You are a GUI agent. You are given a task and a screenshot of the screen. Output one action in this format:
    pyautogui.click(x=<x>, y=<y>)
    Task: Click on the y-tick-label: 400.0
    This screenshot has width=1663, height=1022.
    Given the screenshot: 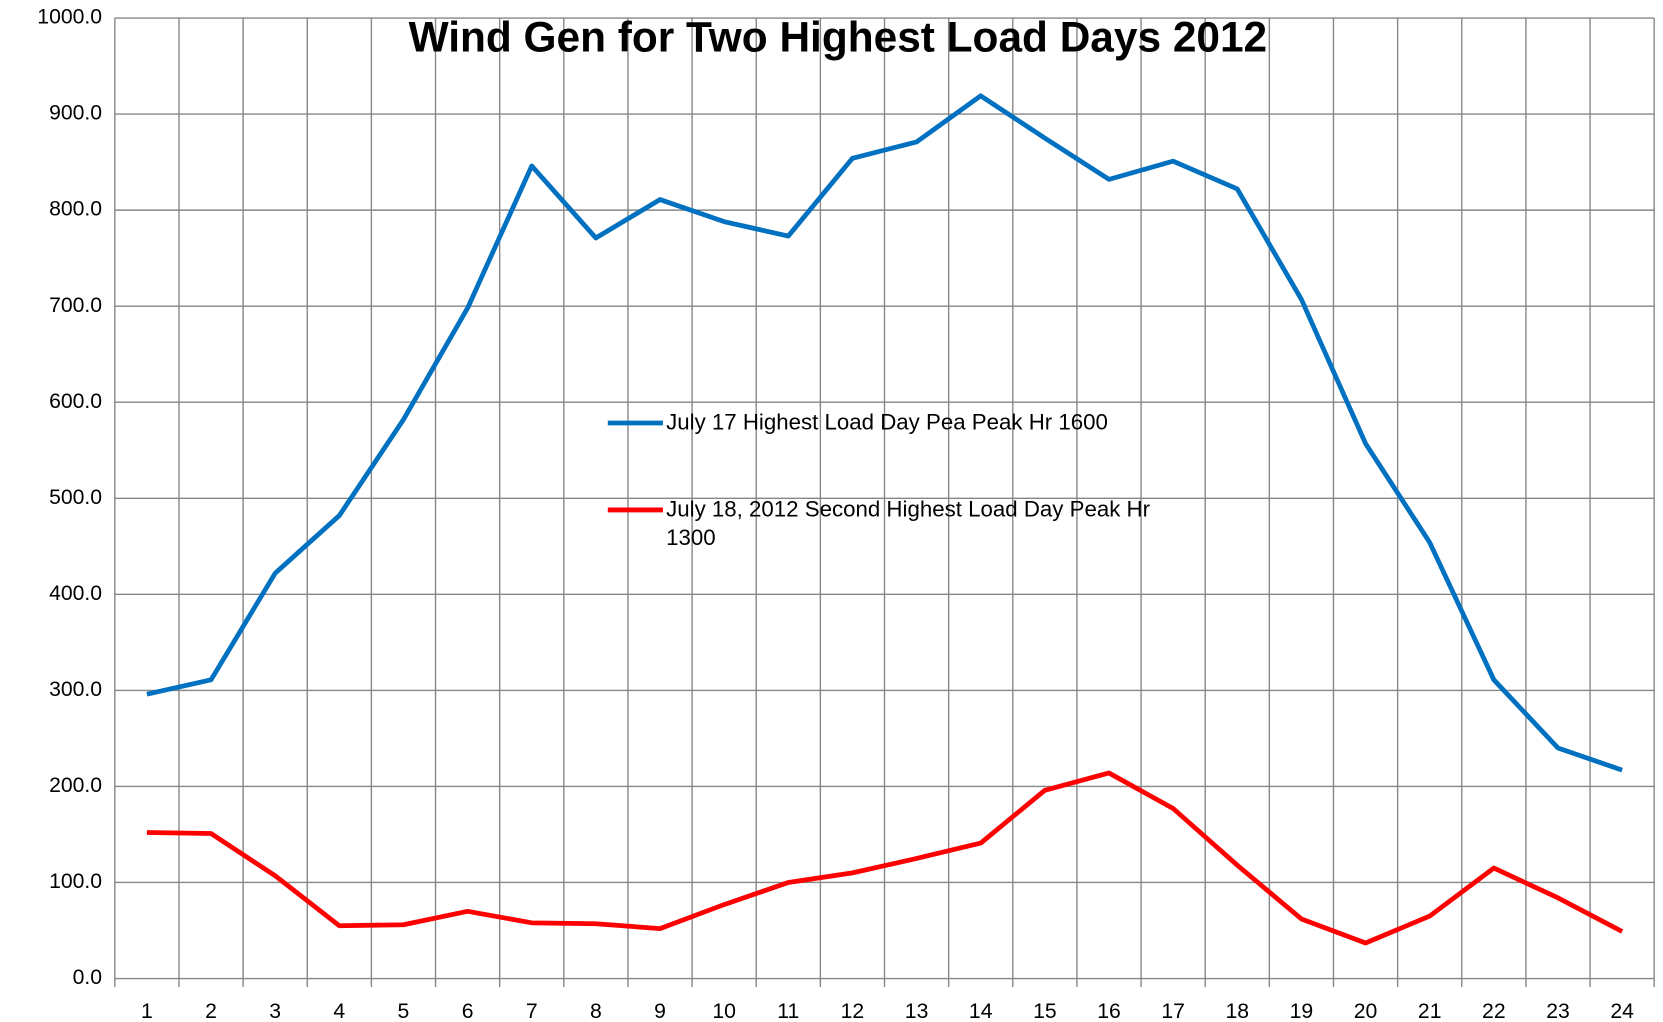 What is the action you would take?
    pyautogui.click(x=75, y=593)
    